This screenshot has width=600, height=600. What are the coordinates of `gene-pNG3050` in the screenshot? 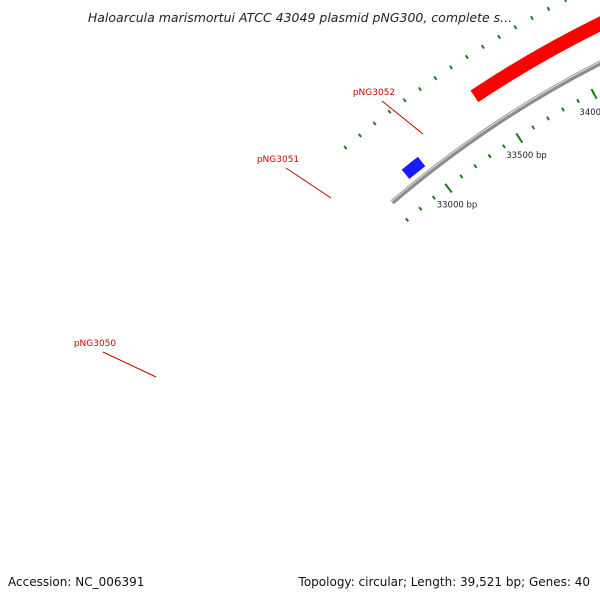 It's located at (535, 51).